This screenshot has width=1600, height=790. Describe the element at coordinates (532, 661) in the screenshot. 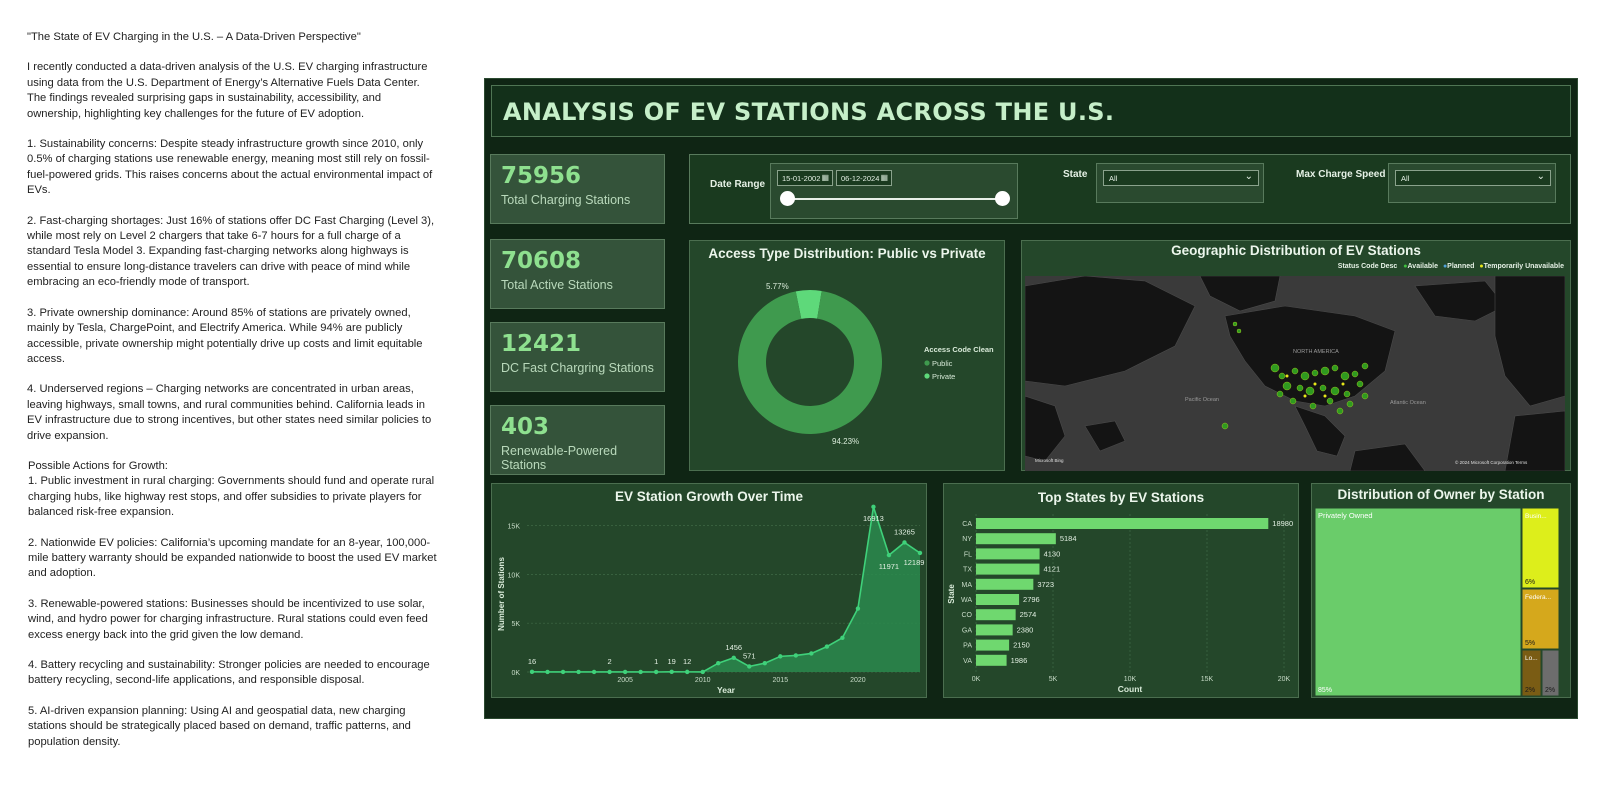

I see `growth-data-label: 16` at that location.